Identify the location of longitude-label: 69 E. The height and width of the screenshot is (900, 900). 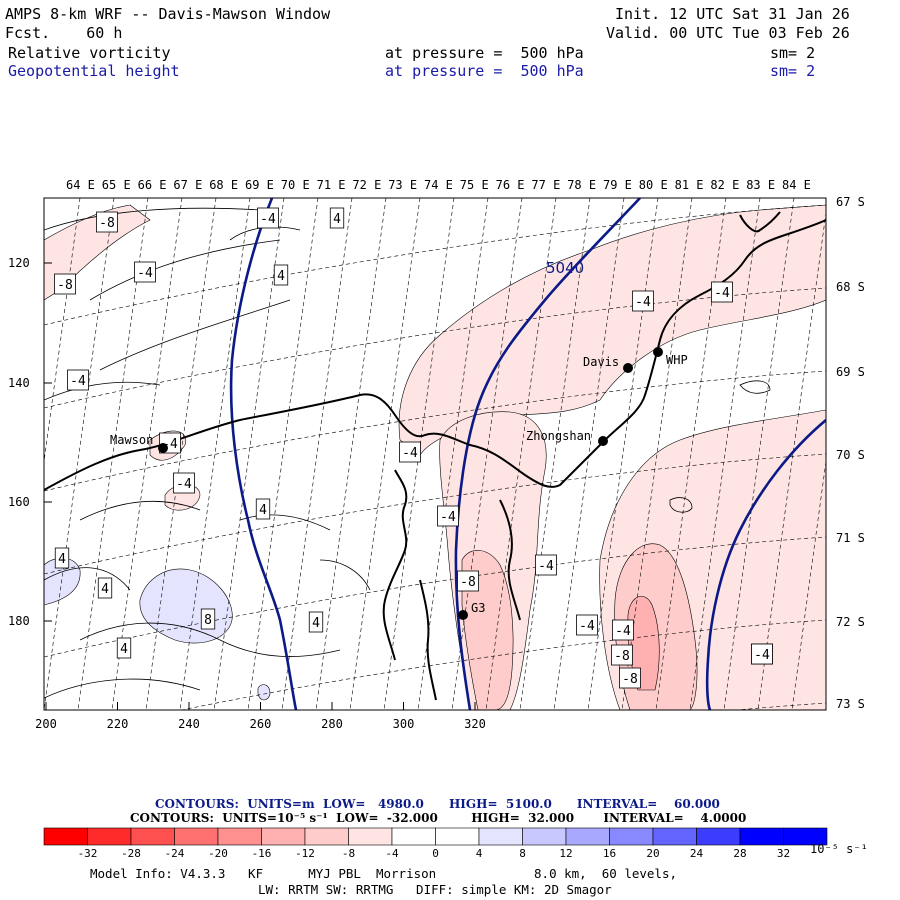
(259, 185).